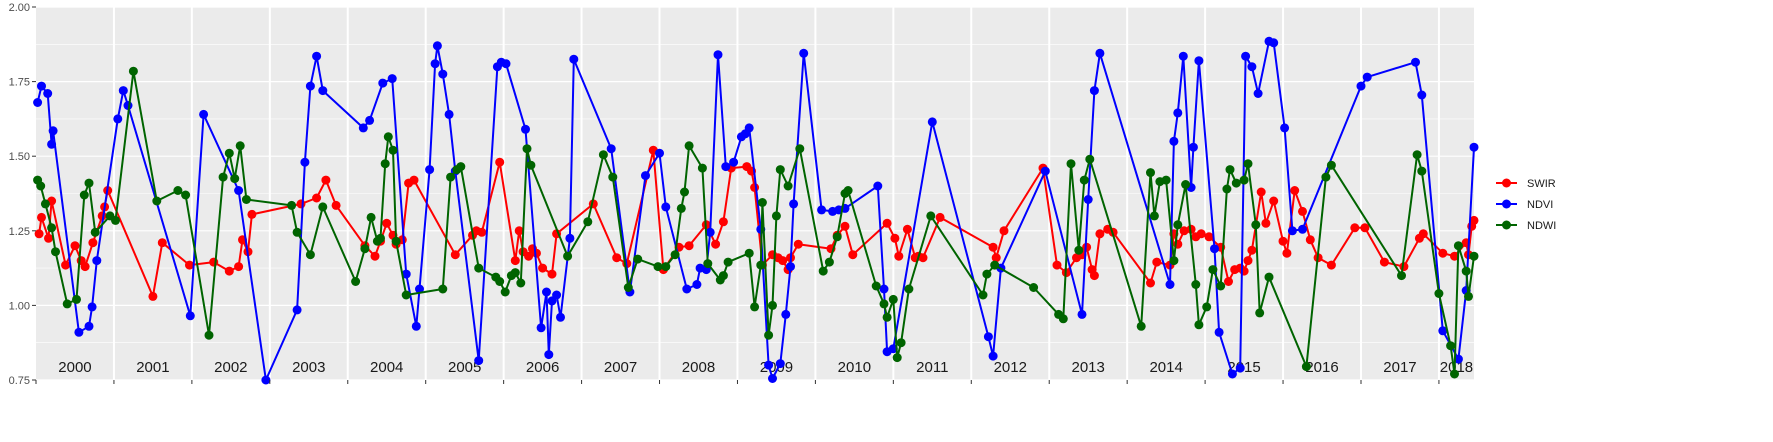 Image resolution: width=1773 pixels, height=442 pixels. Describe the element at coordinates (620, 367) in the screenshot. I see `year-label: 2007` at that location.